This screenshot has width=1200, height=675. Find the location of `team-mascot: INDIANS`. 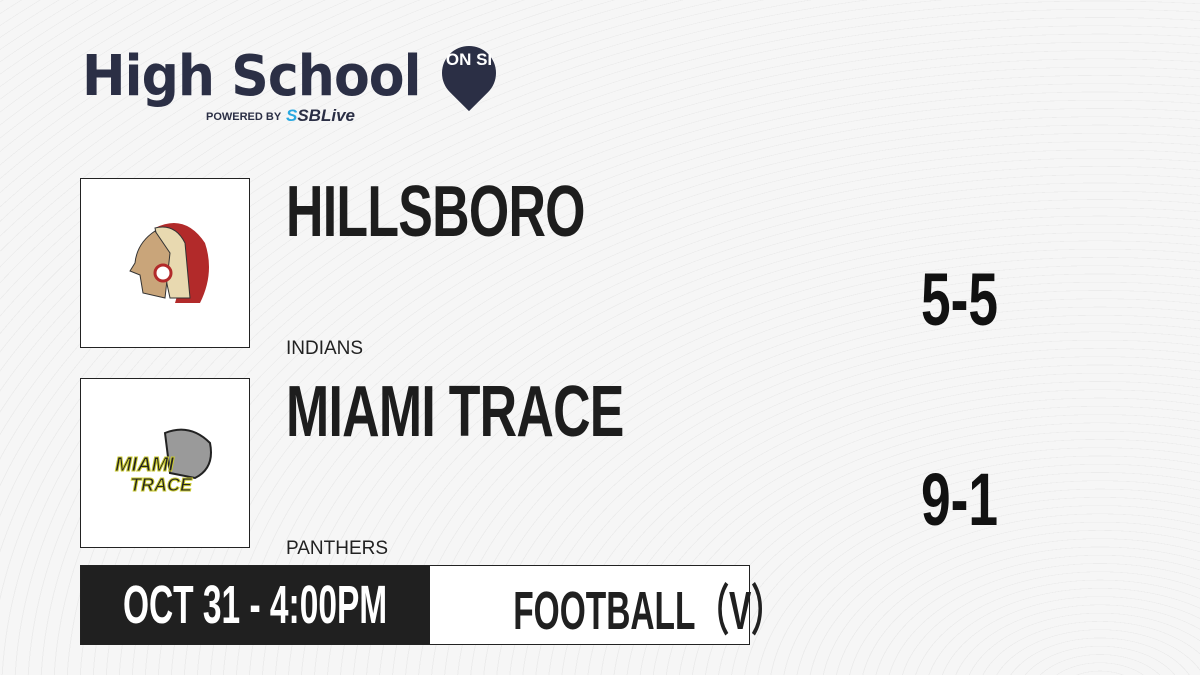

team-mascot: INDIANS is located at coordinates (325, 348).